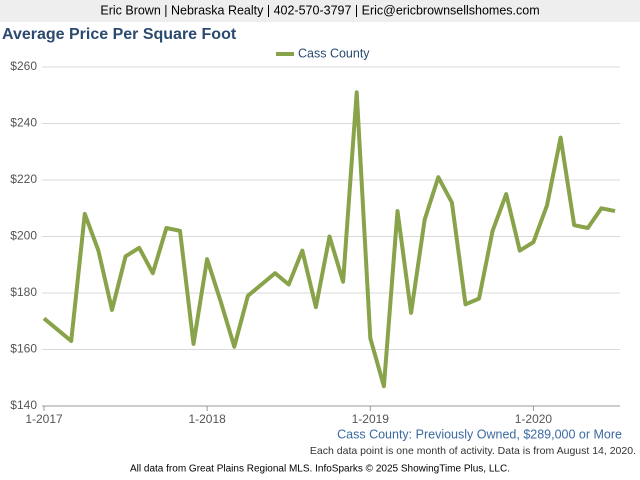  I want to click on y-tick-label: $260, so click(23, 66).